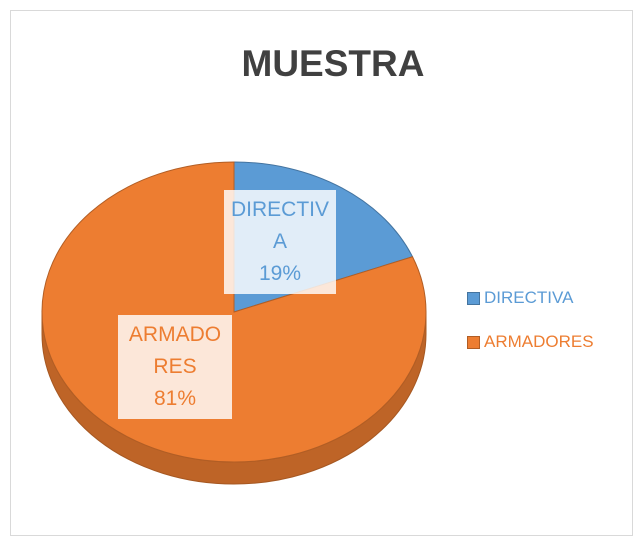  I want to click on legend-item: ARMADORES, so click(530, 342).